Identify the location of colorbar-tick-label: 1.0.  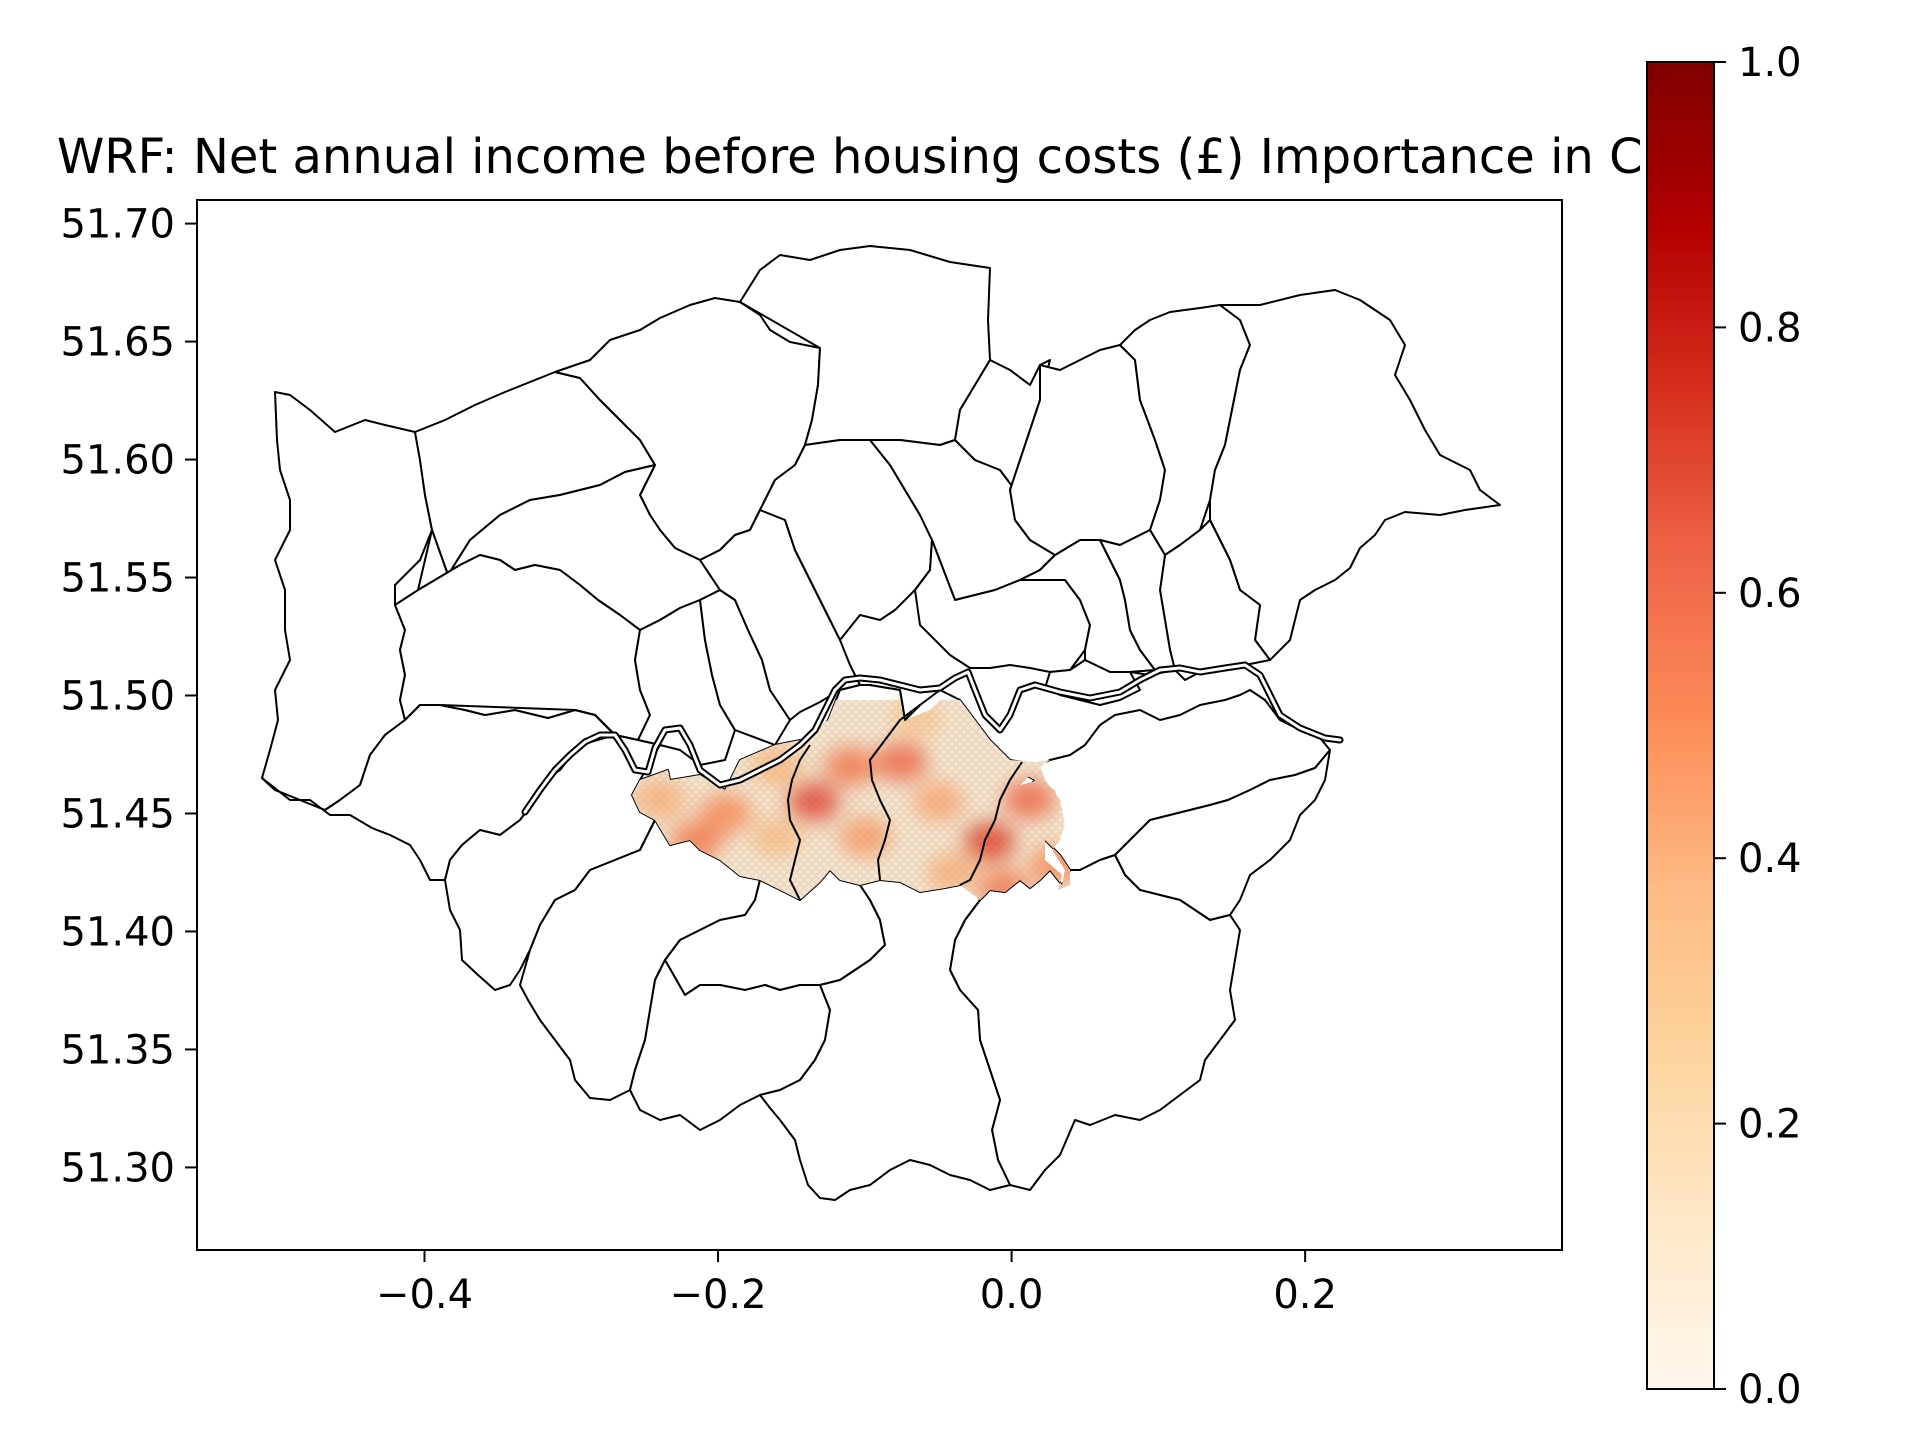
(1770, 63).